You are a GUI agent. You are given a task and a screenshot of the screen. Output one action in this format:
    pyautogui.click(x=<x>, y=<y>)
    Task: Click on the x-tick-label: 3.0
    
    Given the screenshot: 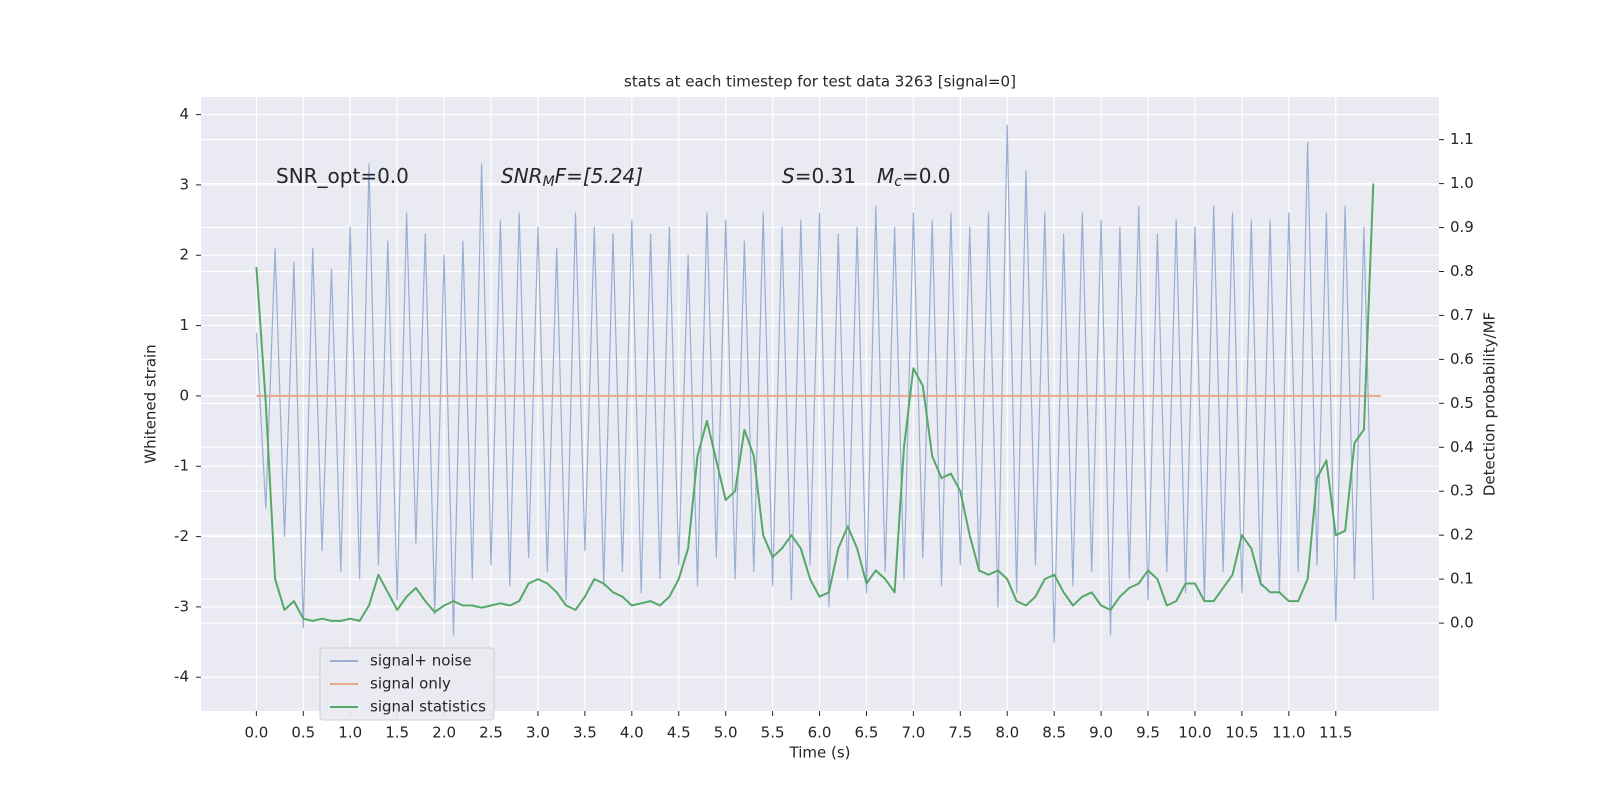 What is the action you would take?
    pyautogui.click(x=538, y=733)
    